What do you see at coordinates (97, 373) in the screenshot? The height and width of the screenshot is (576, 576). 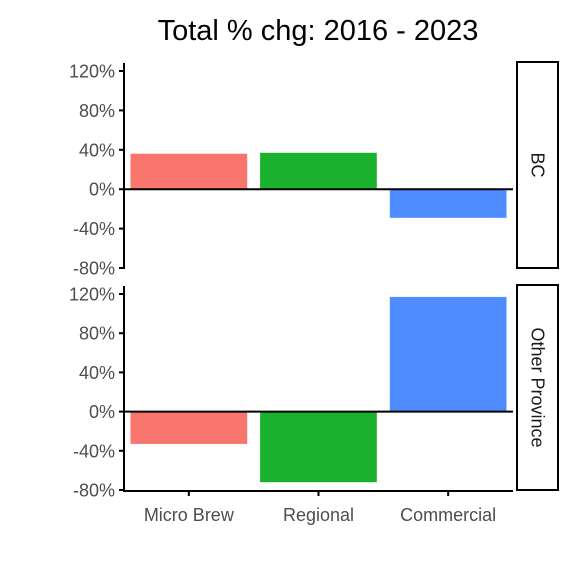 I see `y-tick-label-1-3: 40%` at bounding box center [97, 373].